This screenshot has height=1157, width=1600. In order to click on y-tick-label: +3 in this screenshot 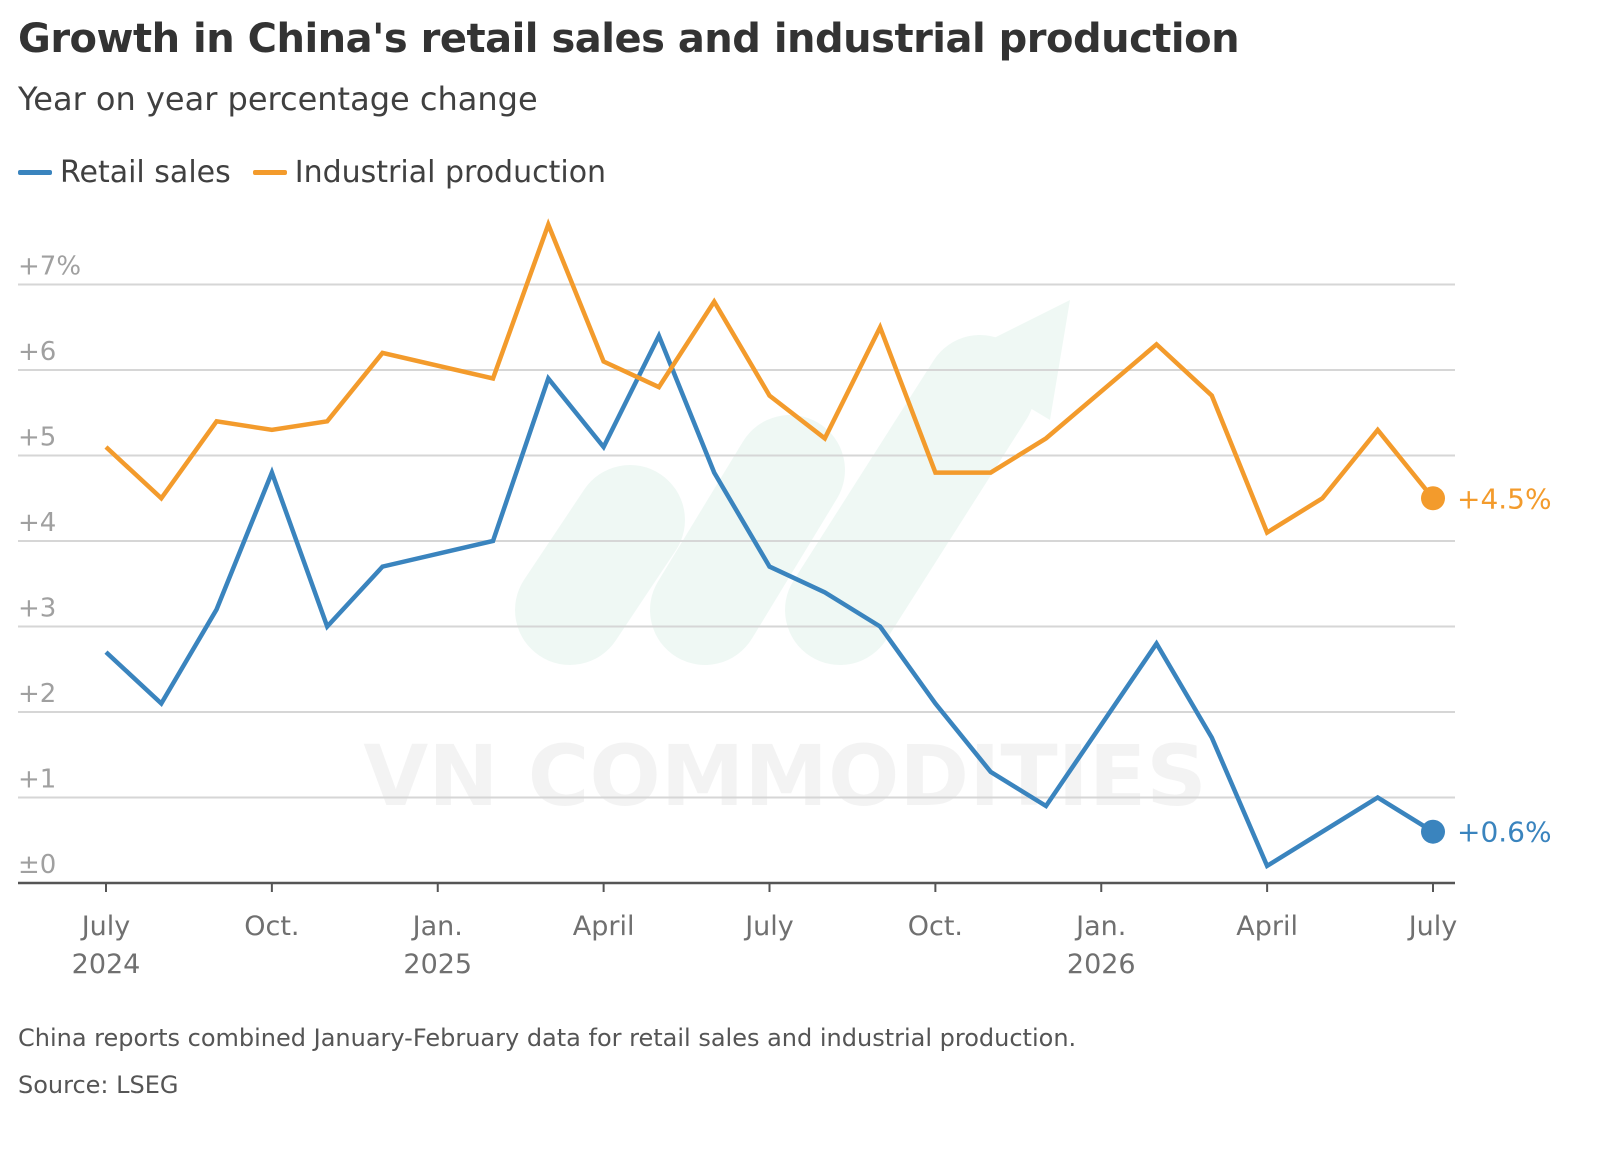, I will do `click(37, 609)`.